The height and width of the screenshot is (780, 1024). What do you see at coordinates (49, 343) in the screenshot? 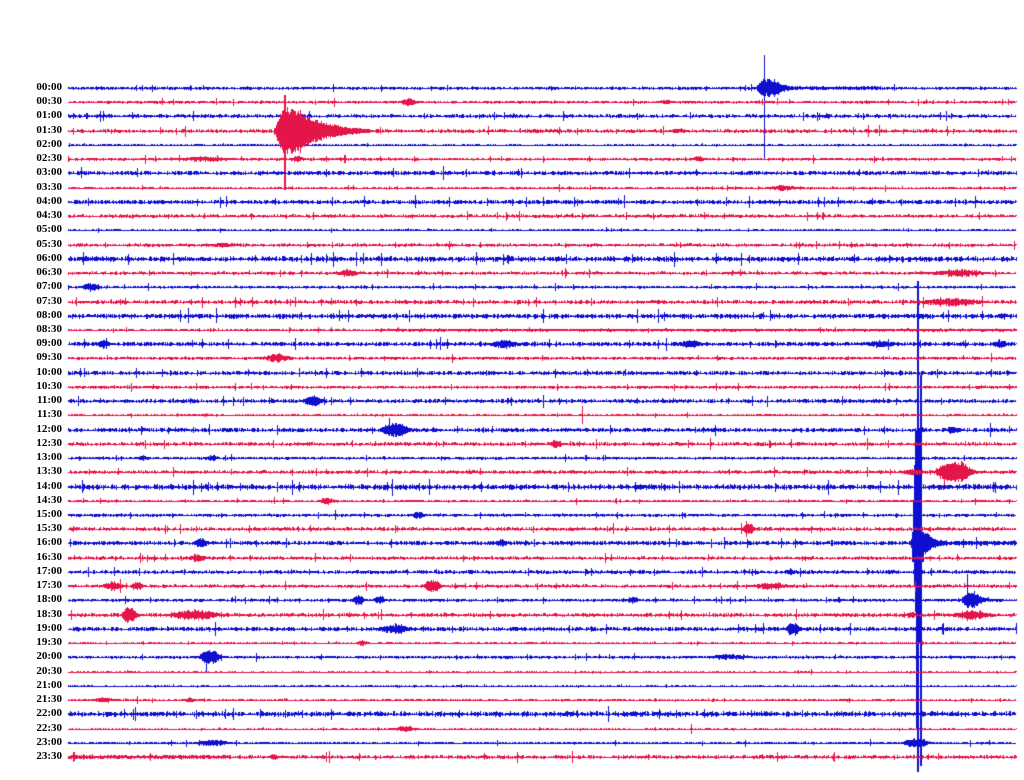
I see `time-label: 09:00` at bounding box center [49, 343].